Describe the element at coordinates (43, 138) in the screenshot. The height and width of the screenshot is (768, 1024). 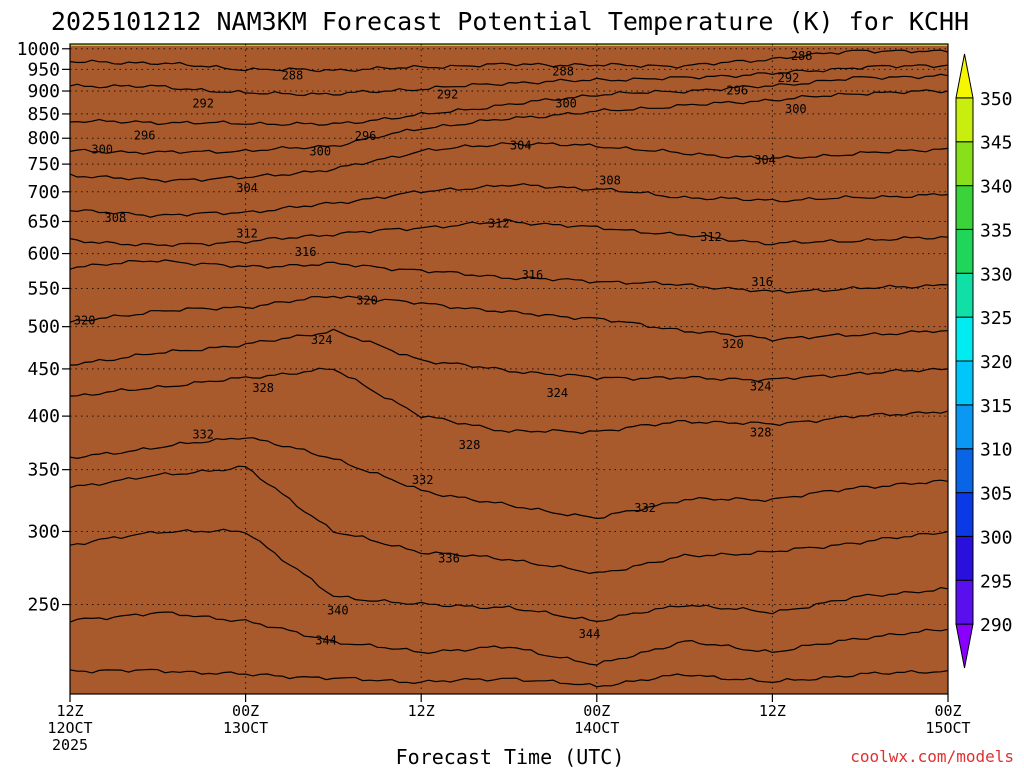
I see `y-tick-label: 800` at that location.